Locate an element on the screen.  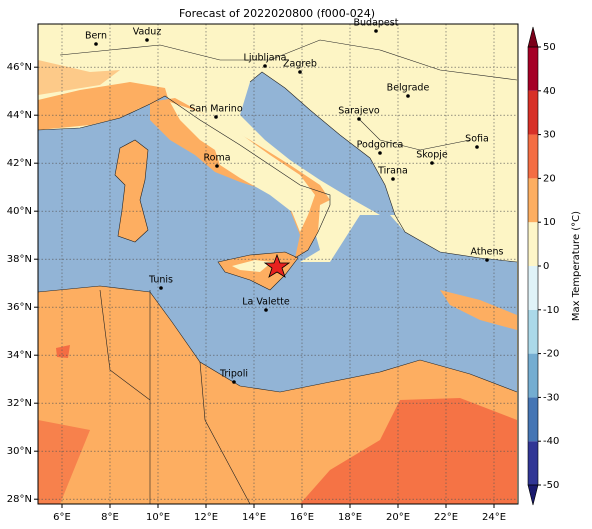
colorbar-extend-over is located at coordinates (533, 37).